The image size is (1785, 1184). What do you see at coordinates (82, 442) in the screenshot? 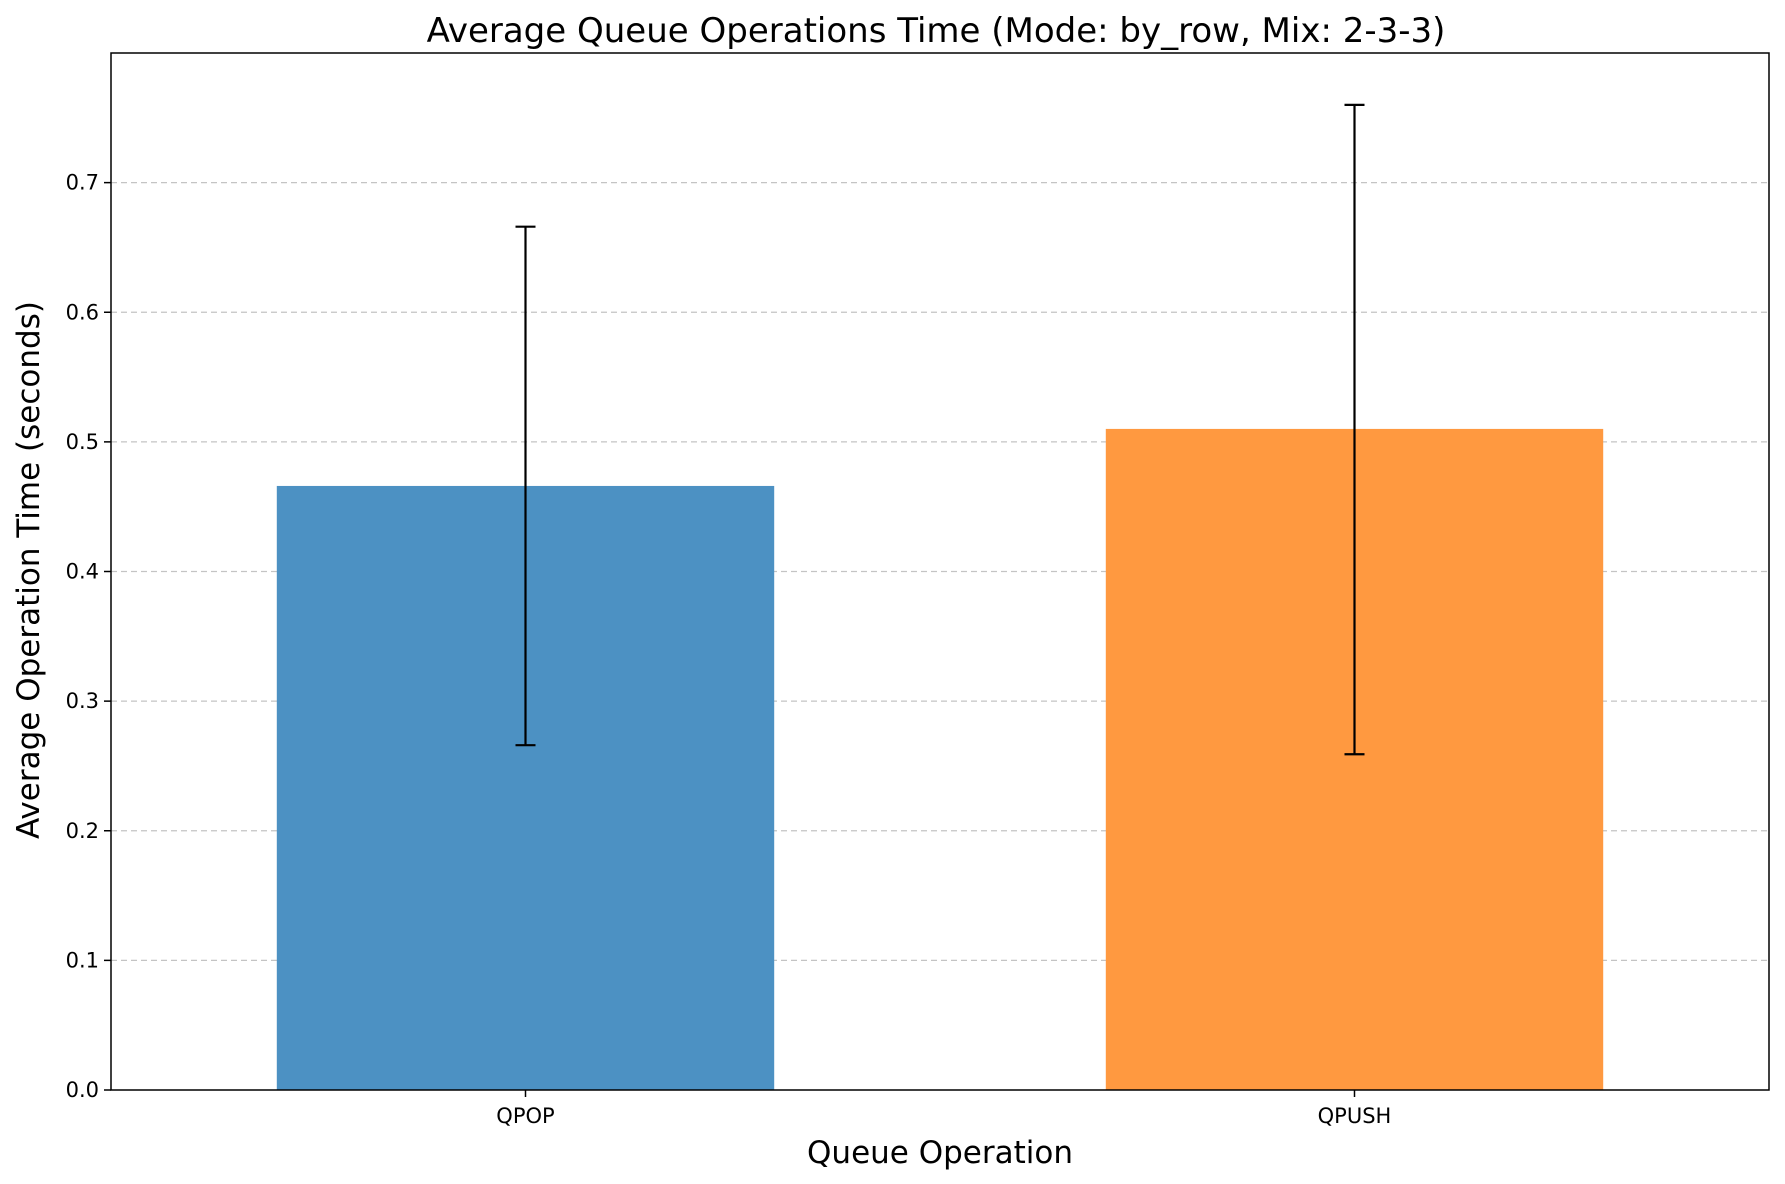
I see `y-tick-label: 0.5` at bounding box center [82, 442].